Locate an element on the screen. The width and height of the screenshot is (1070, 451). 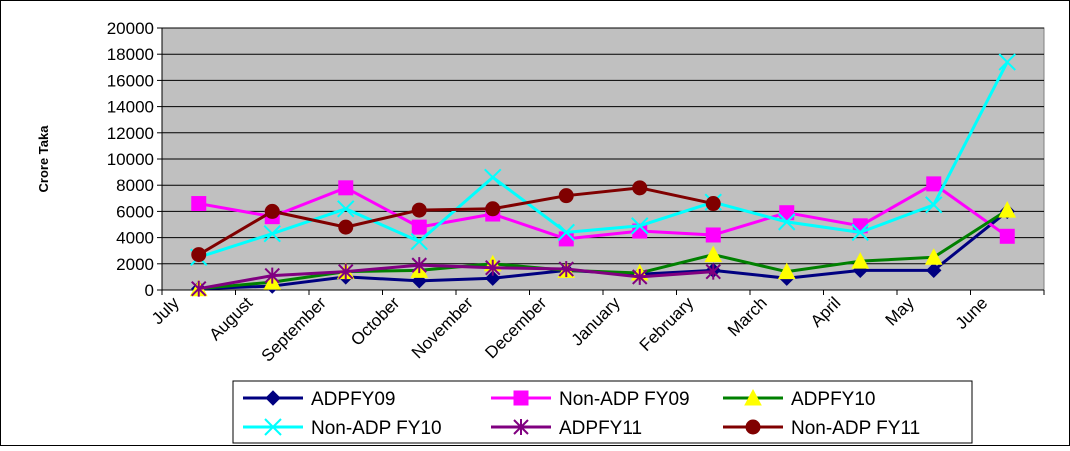
y-axis-label: Crore Taka is located at coordinates (43, 159).